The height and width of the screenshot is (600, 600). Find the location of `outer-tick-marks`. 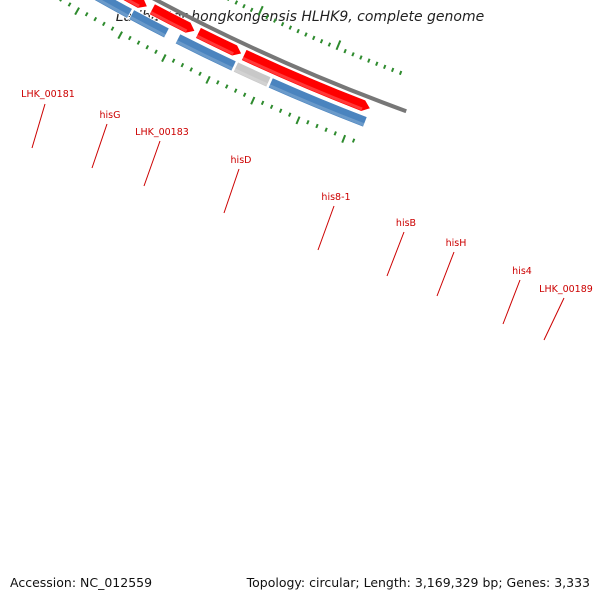

outer-tick-marks is located at coordinates (207, 71).